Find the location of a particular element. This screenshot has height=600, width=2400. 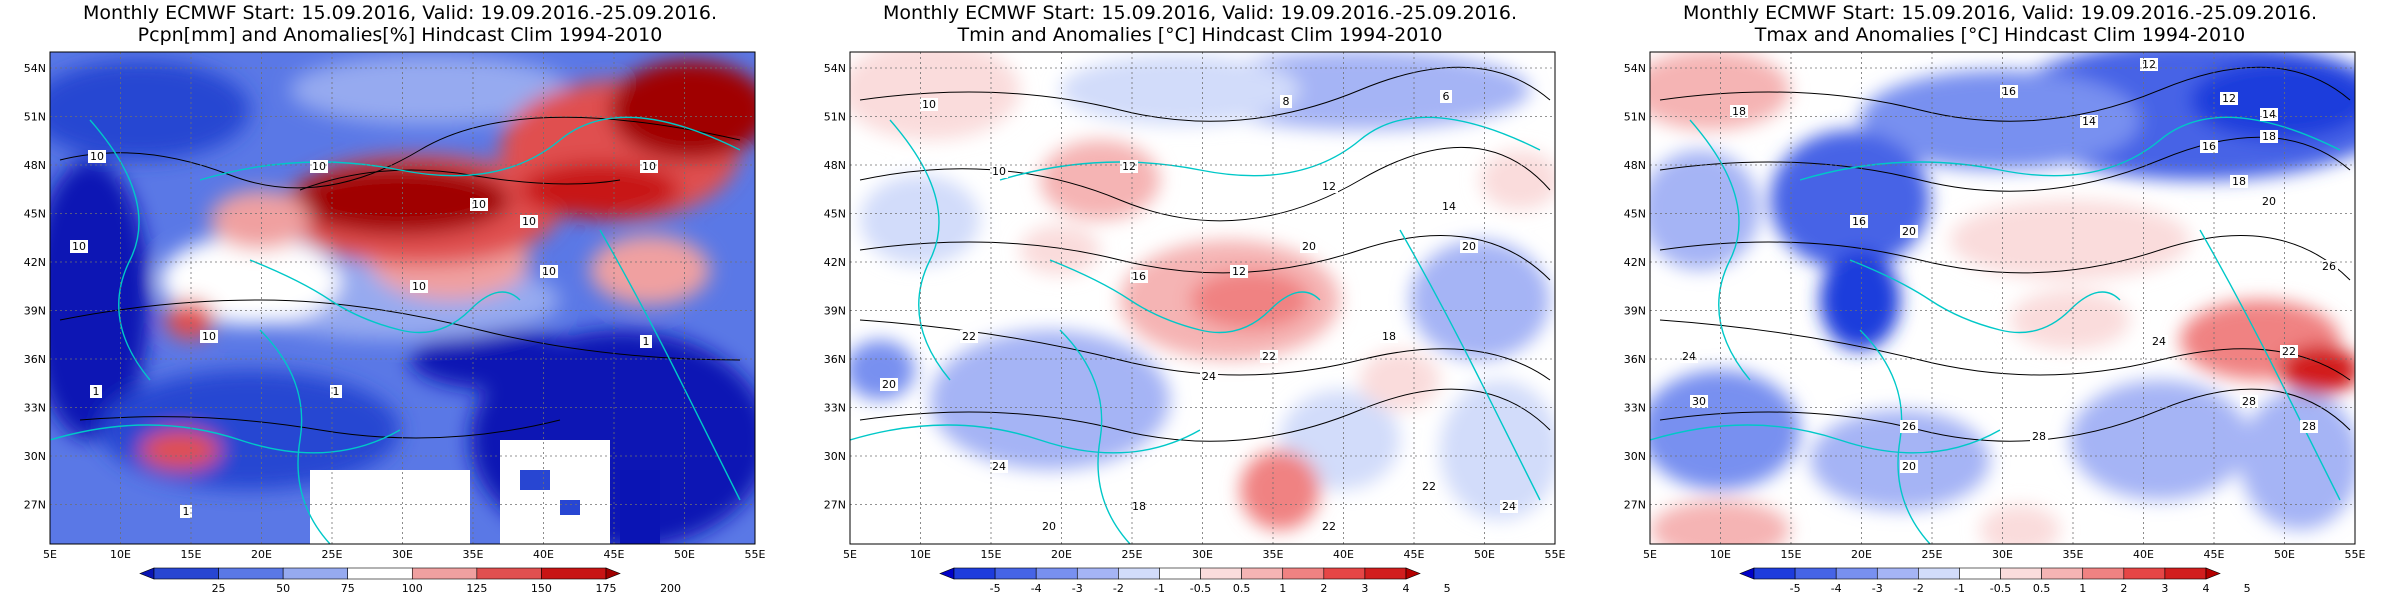

svg-text: 1 is located at coordinates (646, 341).